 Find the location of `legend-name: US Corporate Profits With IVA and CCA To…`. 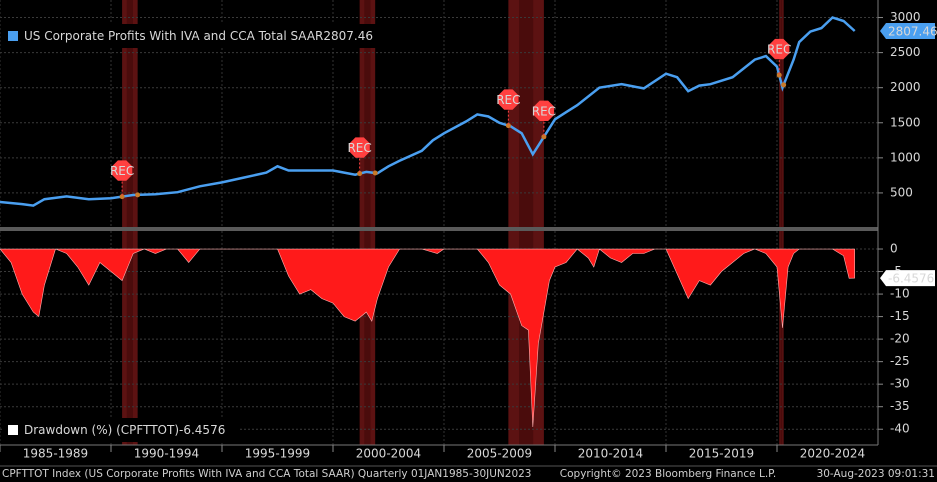

legend-name: US Corporate Profits With IVA and CCA To… is located at coordinates (173, 36).